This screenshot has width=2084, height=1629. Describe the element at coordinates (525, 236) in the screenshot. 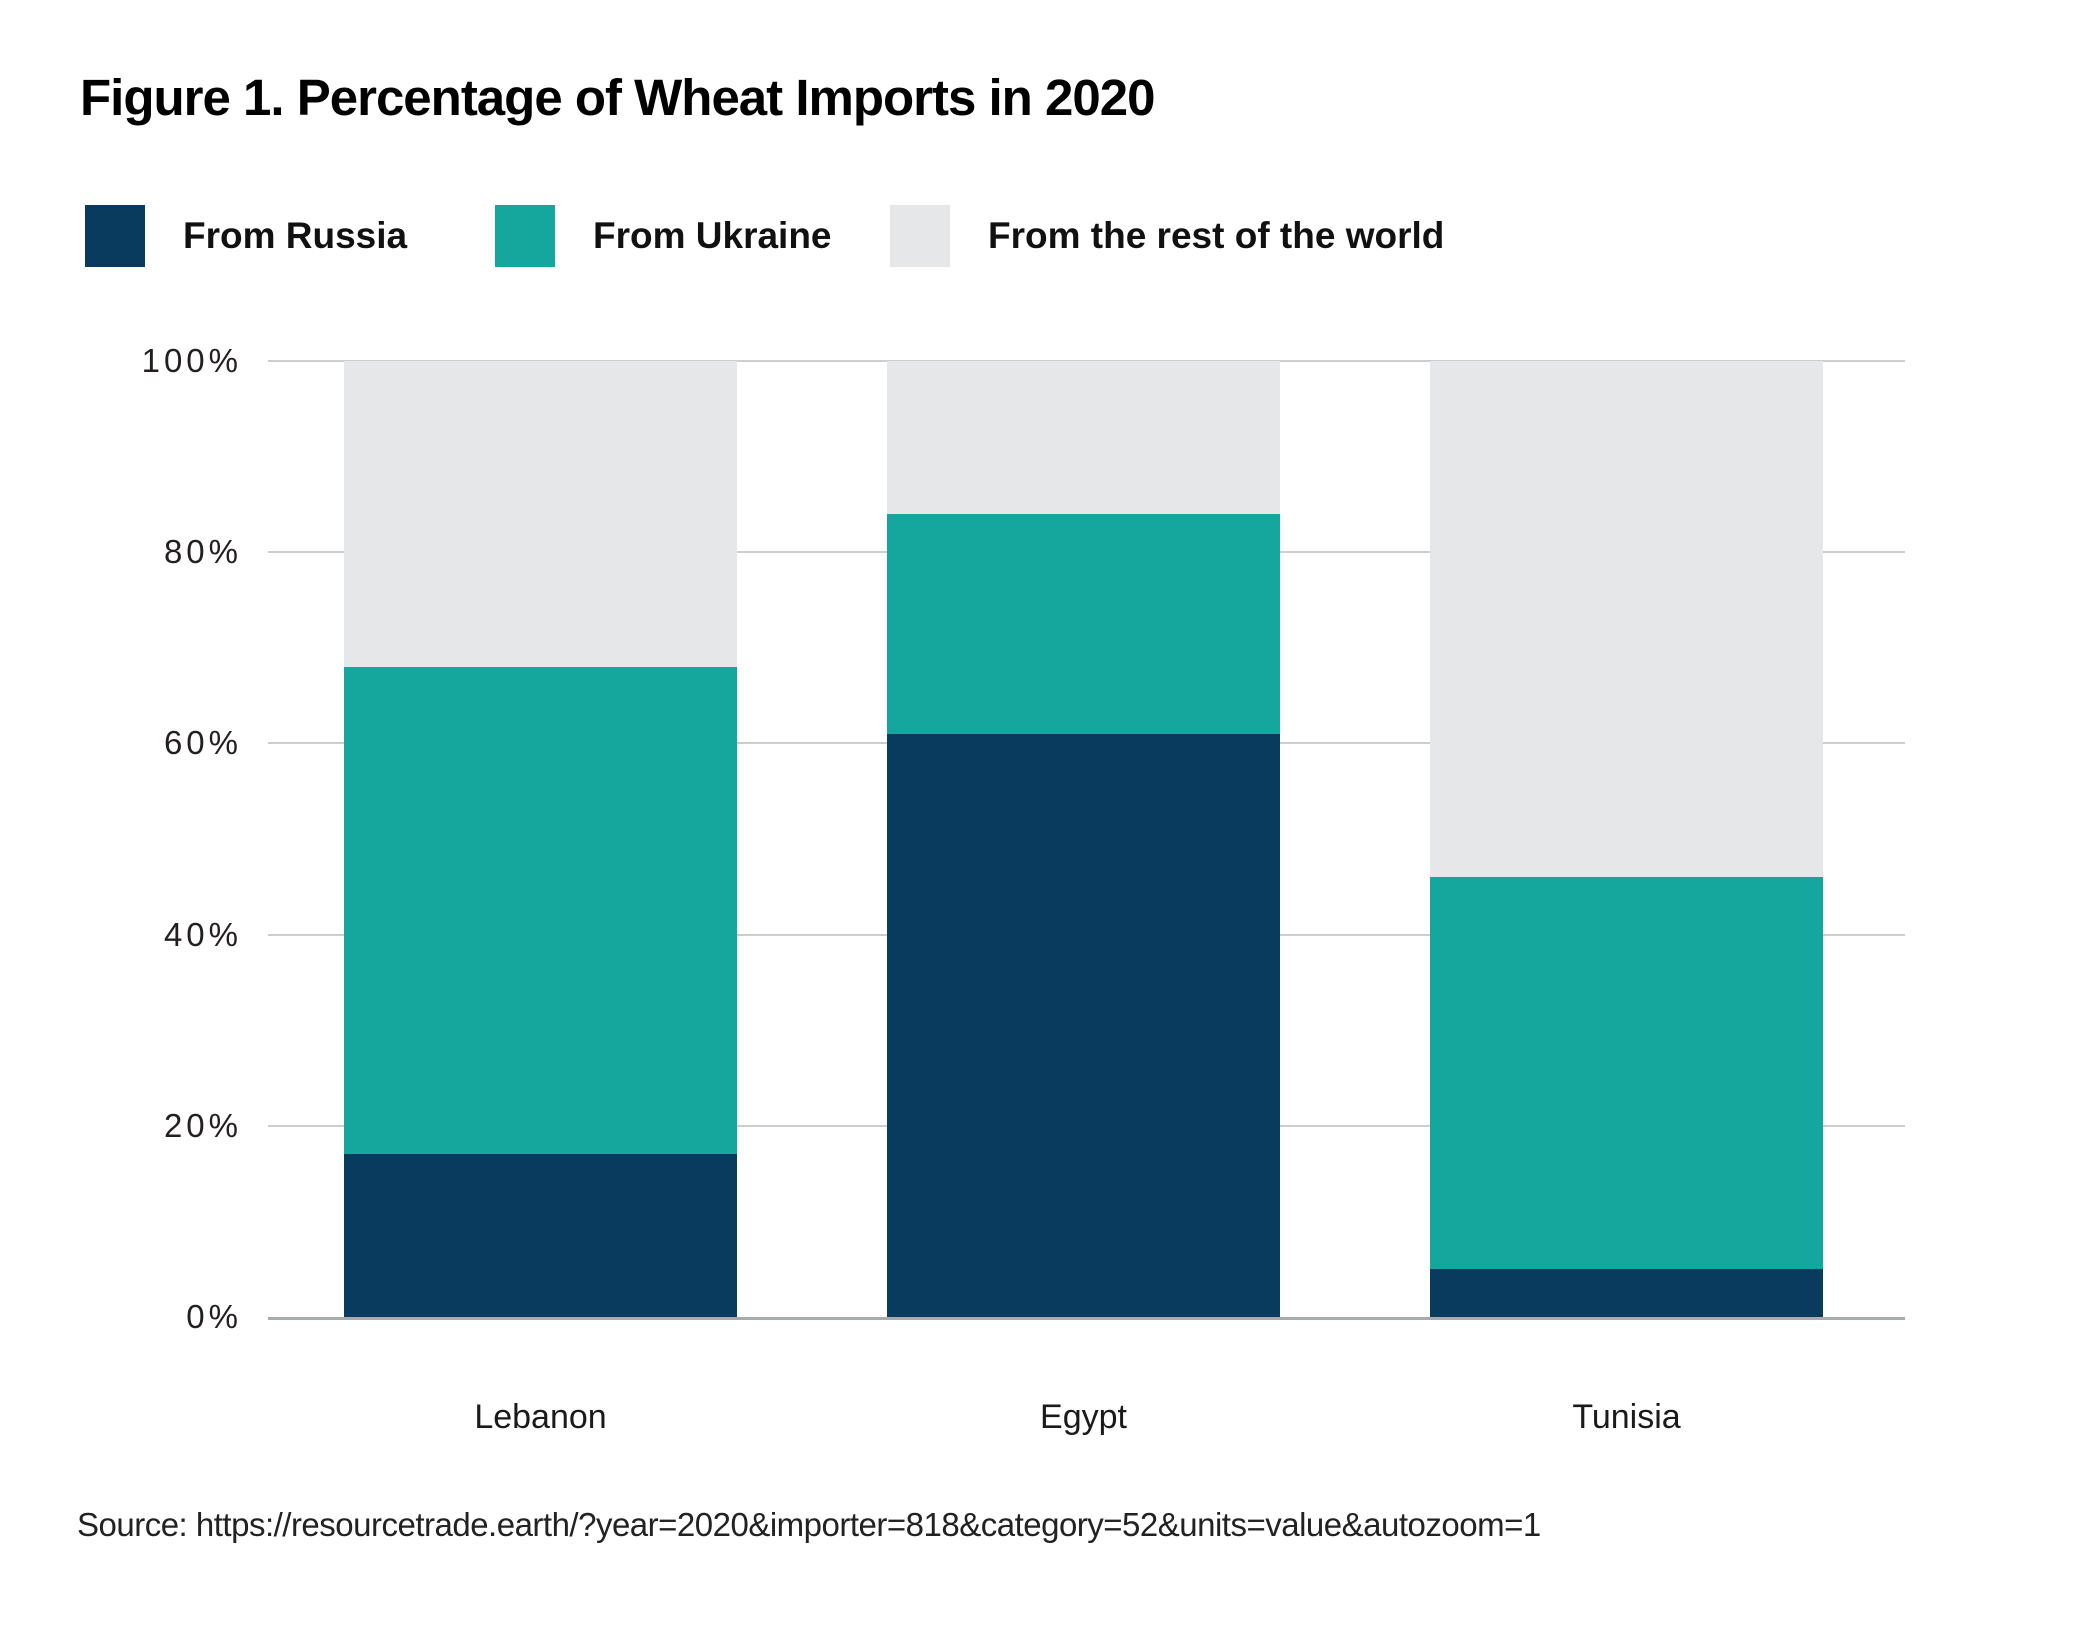

I see `legend-swatch-ukraine` at that location.